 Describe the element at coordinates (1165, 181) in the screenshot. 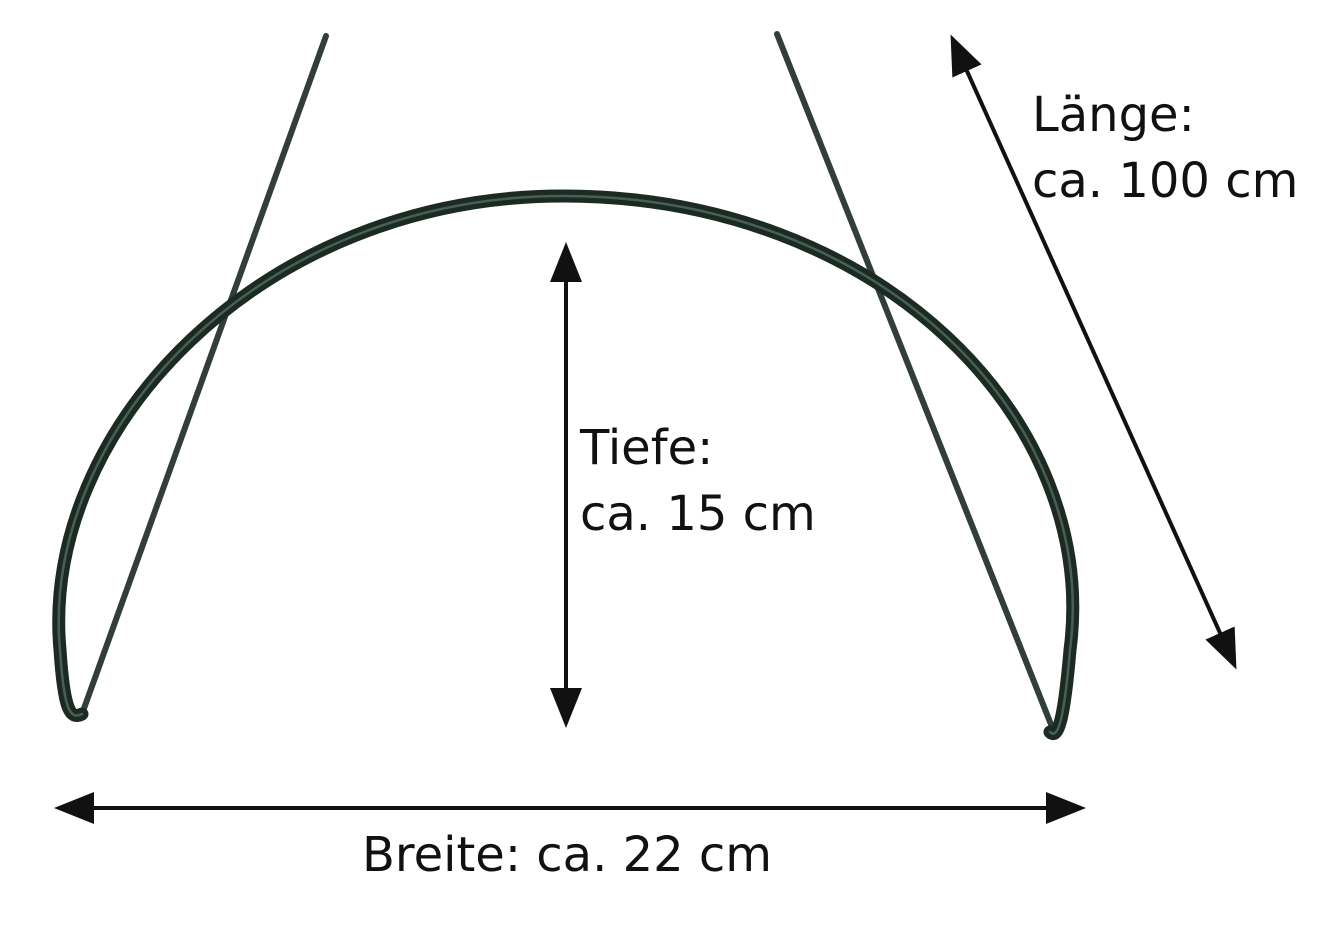

I see `length-value: ca. 100 cm` at that location.